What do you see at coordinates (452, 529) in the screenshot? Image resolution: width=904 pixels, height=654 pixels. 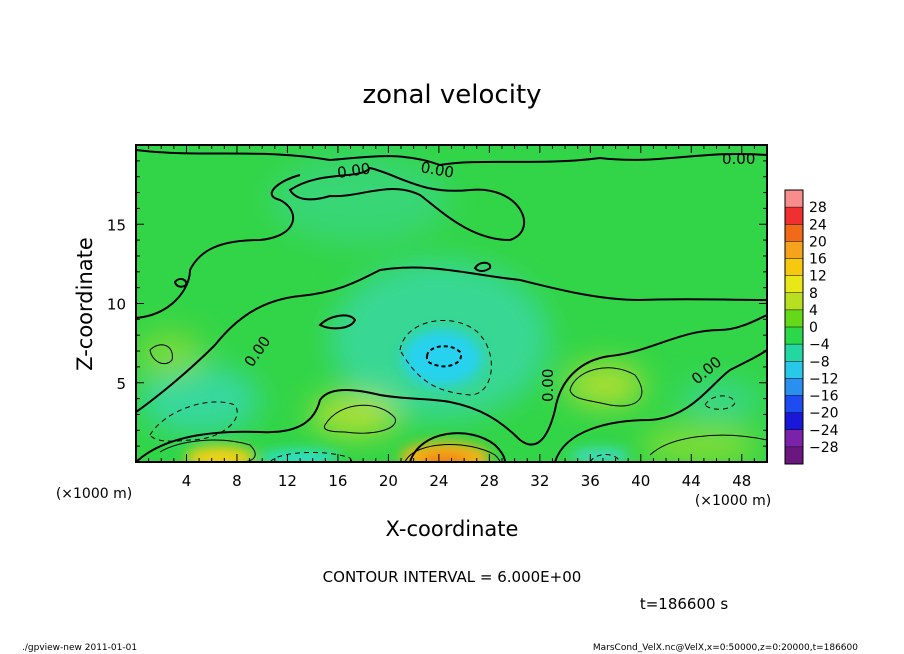 I see `x-axis-label: X-coordinate` at bounding box center [452, 529].